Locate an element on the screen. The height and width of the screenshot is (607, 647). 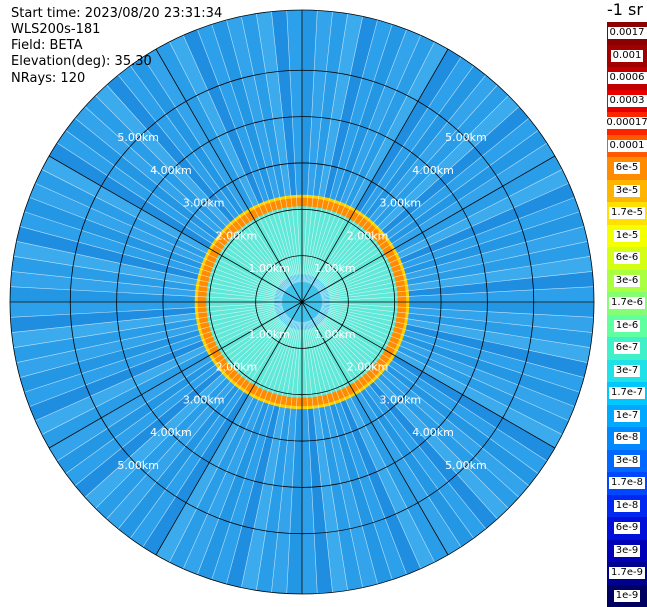
colorbar-tick-label: 3e-5 is located at coordinates (627, 190).